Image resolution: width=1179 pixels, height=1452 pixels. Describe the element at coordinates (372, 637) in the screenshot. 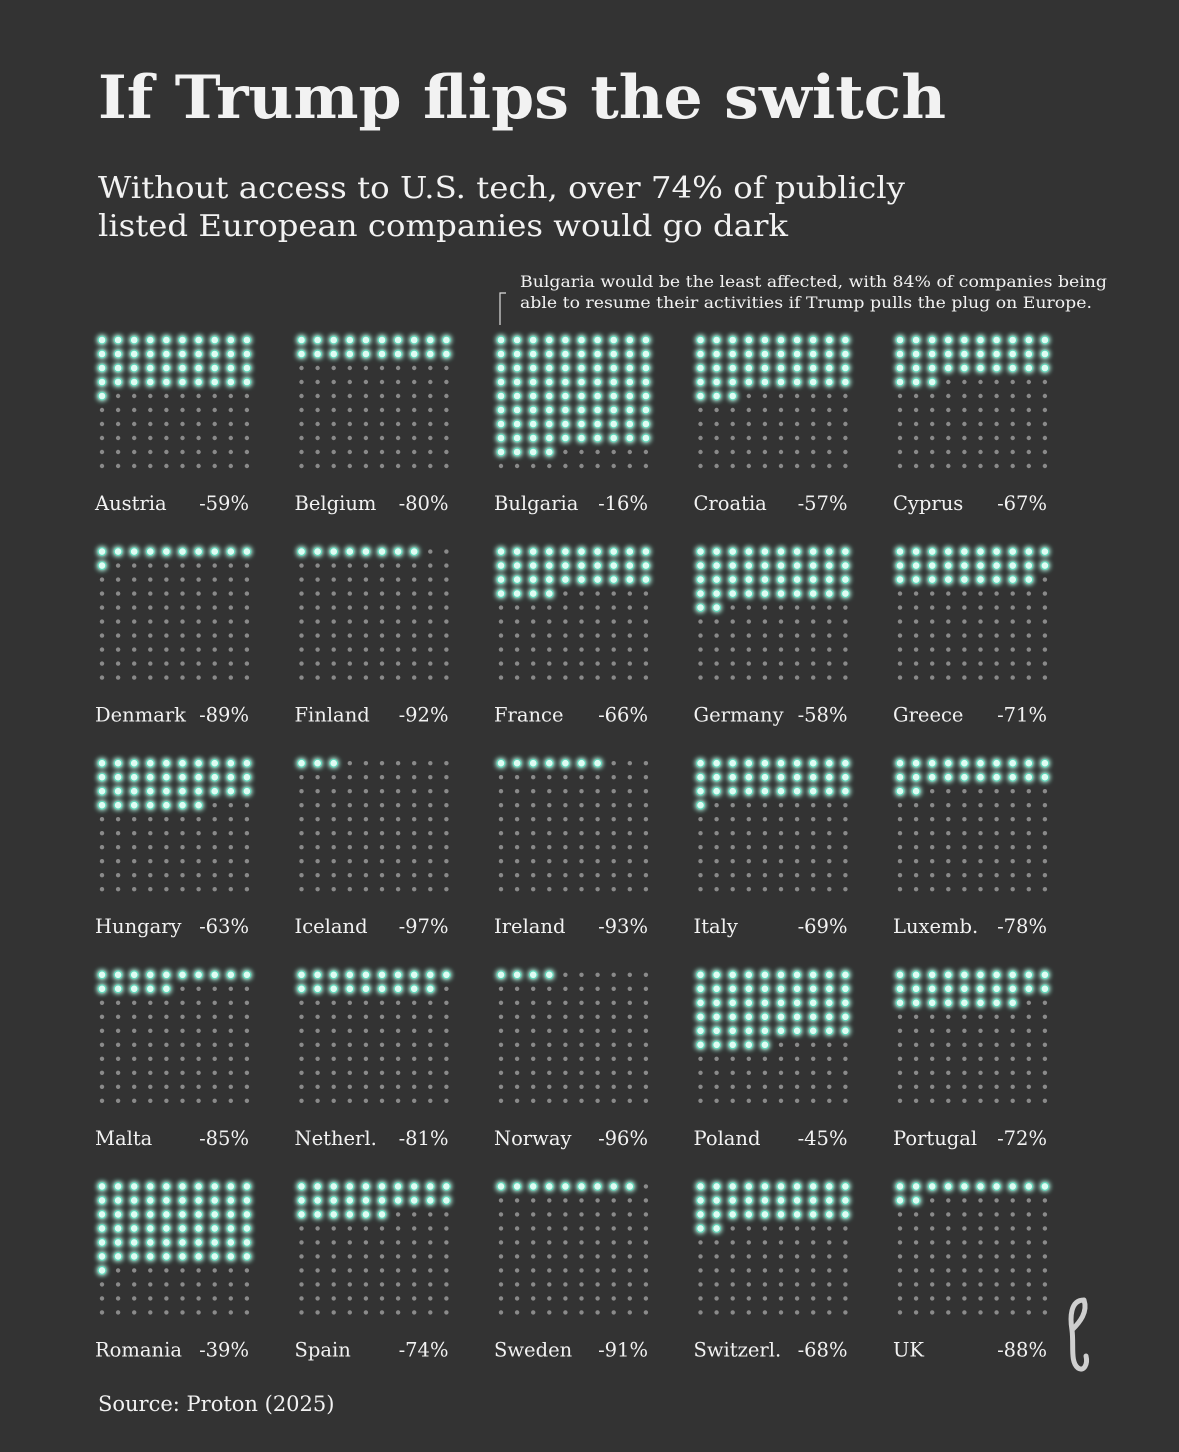

I see `country-waffle: Finland -92%` at that location.